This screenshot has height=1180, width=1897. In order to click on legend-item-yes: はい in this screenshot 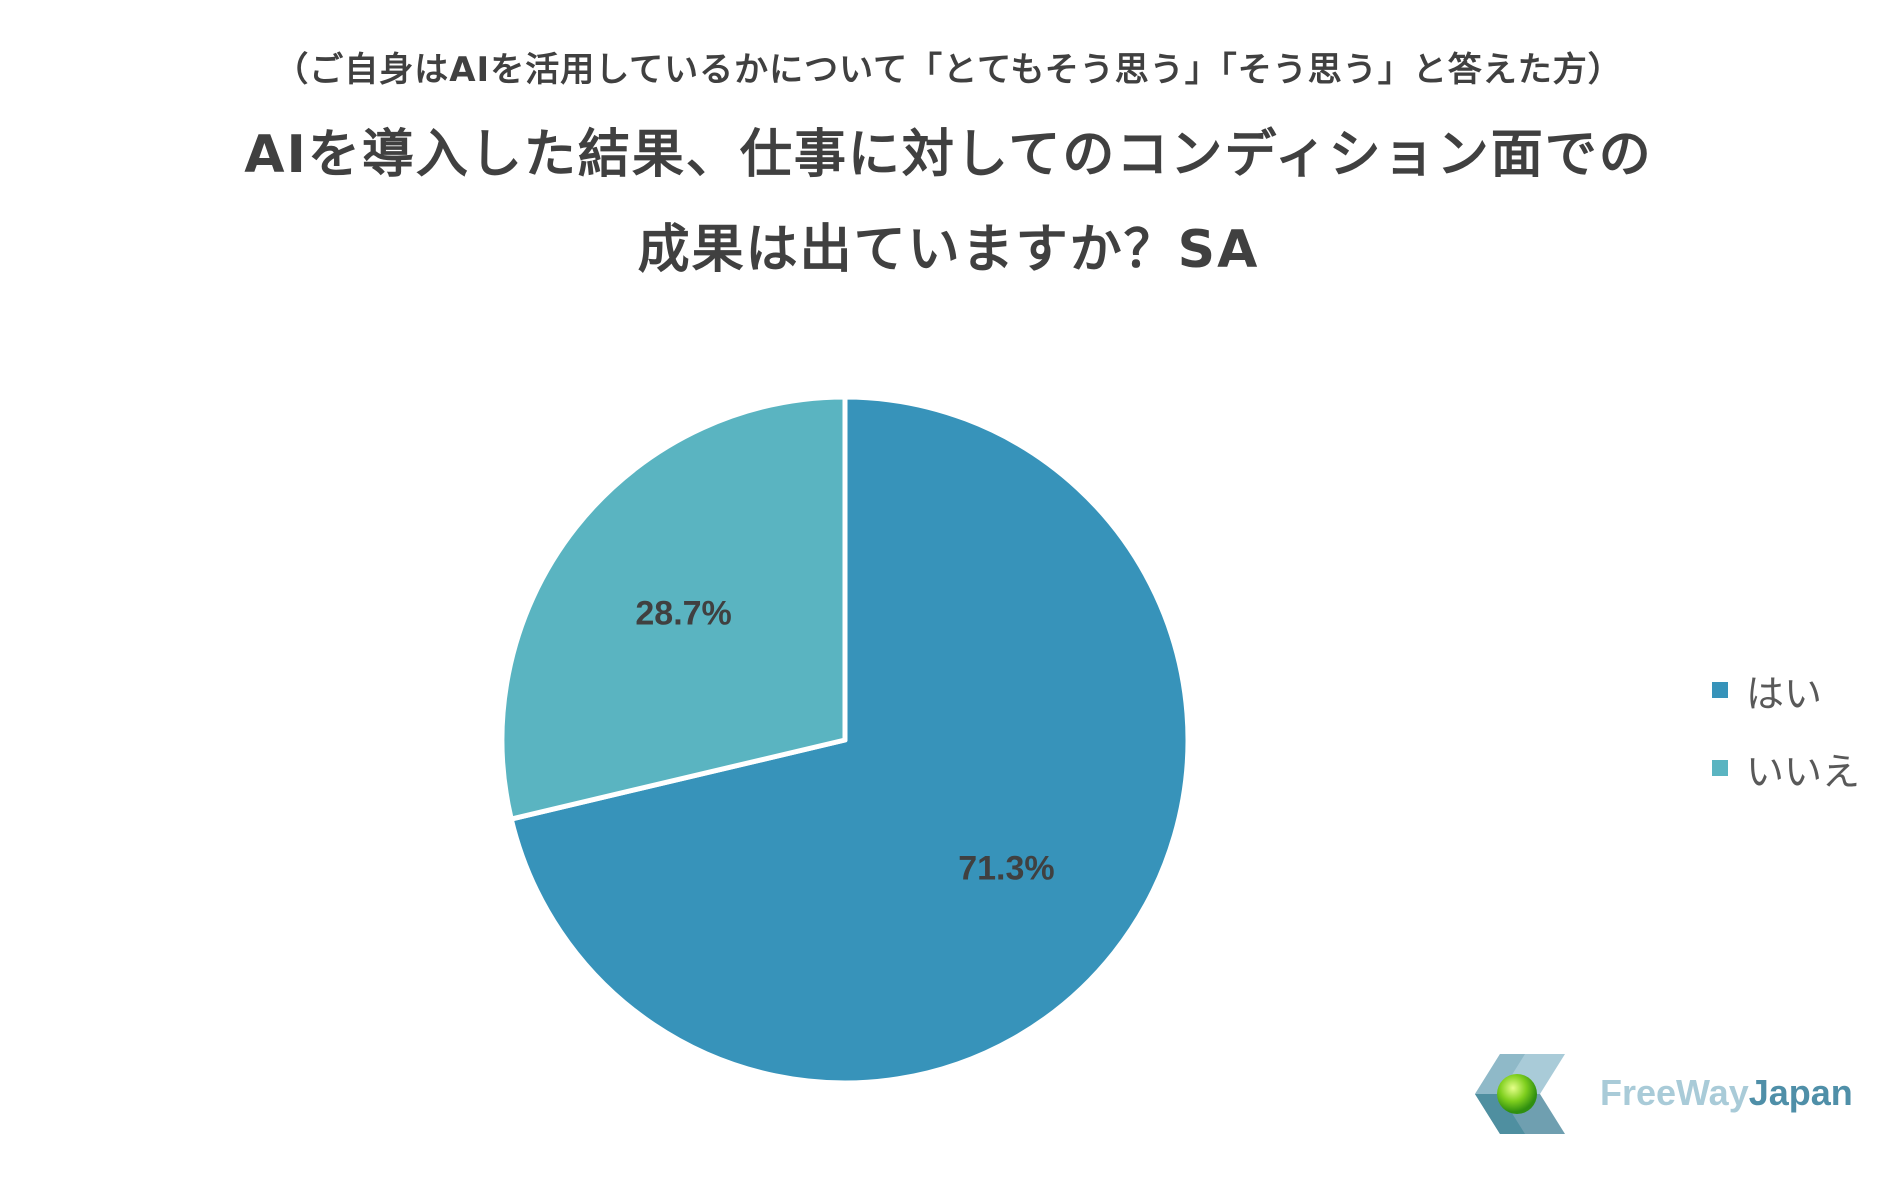, I will do `click(1786, 692)`.